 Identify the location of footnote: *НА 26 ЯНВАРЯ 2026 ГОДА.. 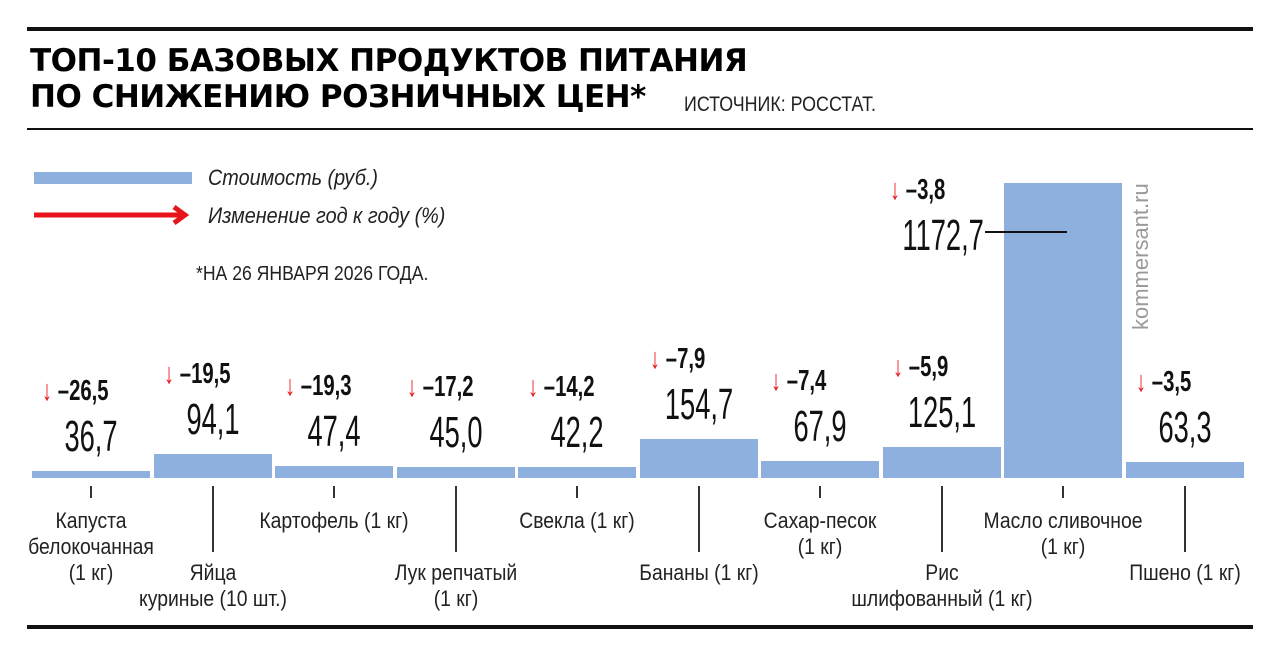
(312, 274).